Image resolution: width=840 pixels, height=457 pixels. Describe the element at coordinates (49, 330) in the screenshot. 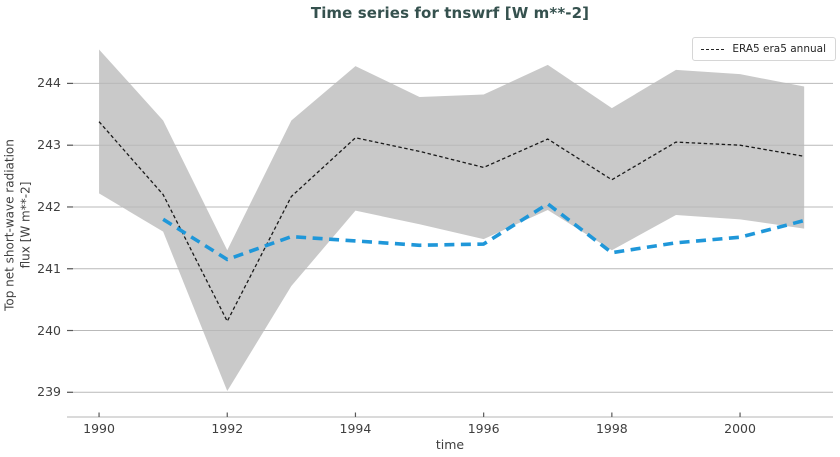

I see `y-tick-label: 240` at that location.